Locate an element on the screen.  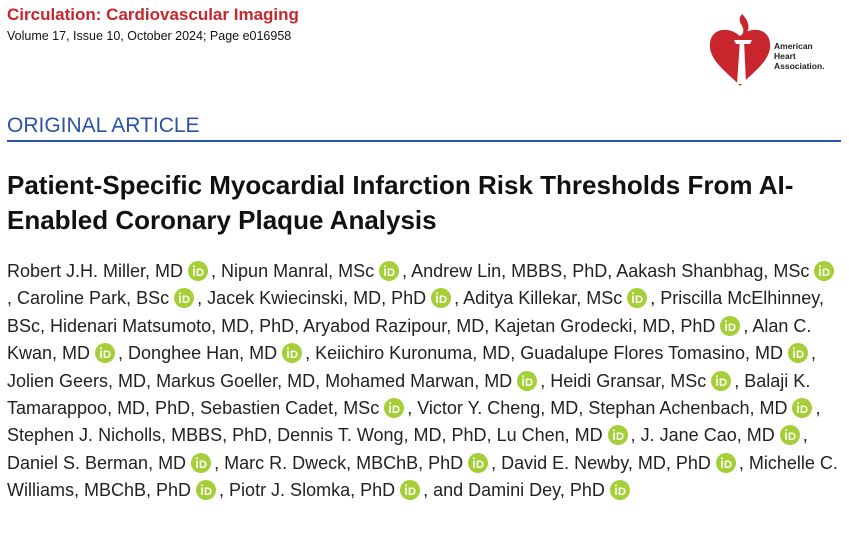
author-name: Daniel S. Berman, MD is located at coordinates (97, 462).